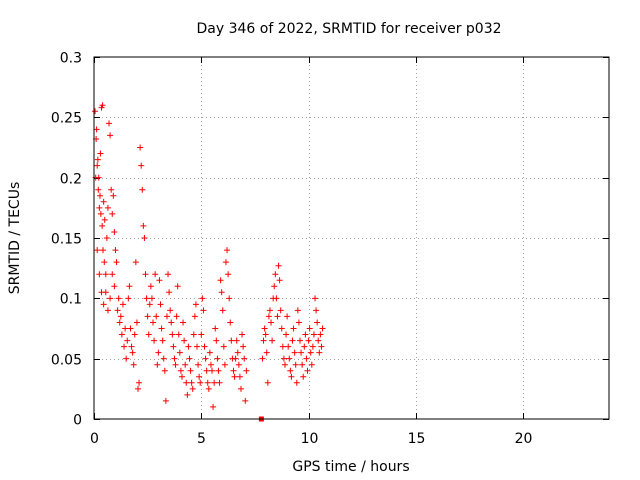  What do you see at coordinates (94, 439) in the screenshot?
I see `x-tick-label: 0` at bounding box center [94, 439].